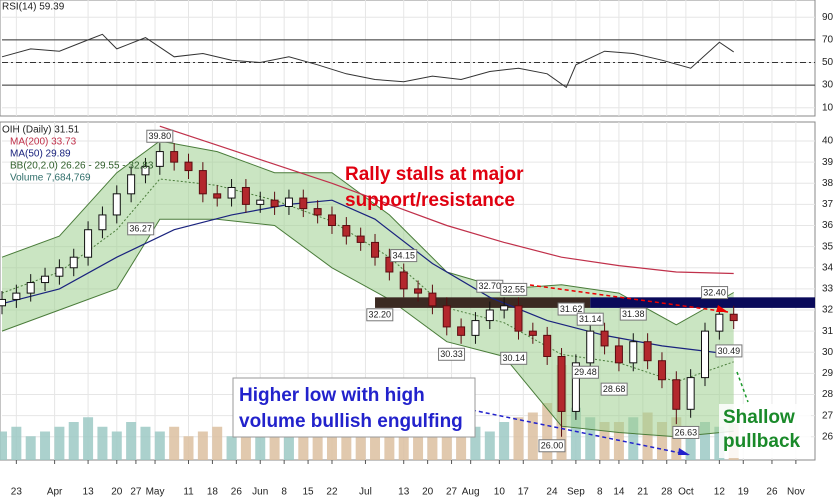  I want to click on y-tick-label: 50, so click(828, 62).